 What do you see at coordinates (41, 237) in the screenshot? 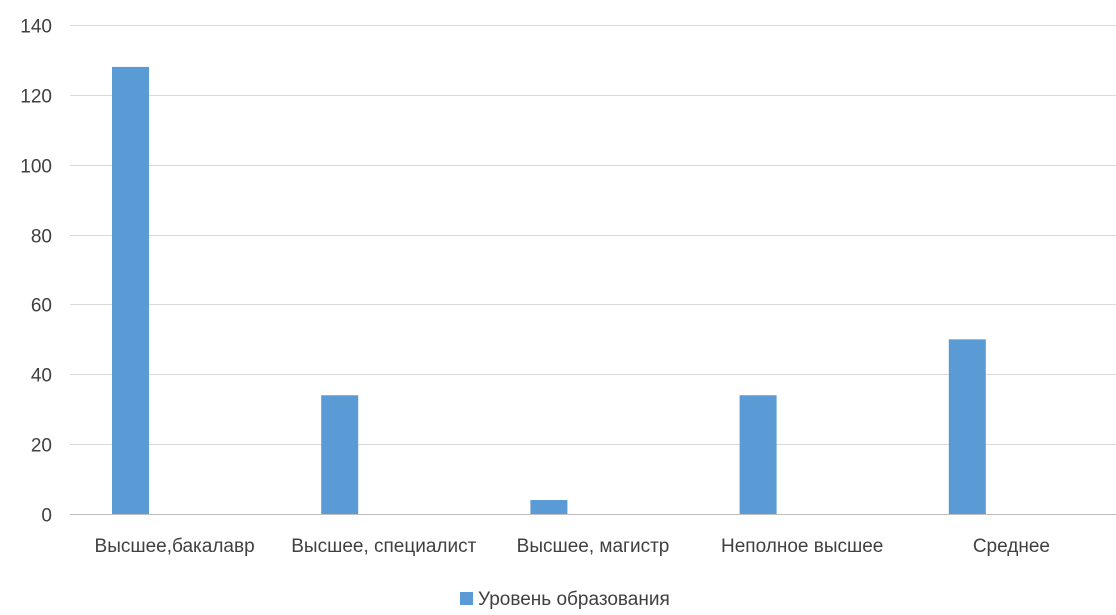
I see `y-tick-label: 80` at bounding box center [41, 237].